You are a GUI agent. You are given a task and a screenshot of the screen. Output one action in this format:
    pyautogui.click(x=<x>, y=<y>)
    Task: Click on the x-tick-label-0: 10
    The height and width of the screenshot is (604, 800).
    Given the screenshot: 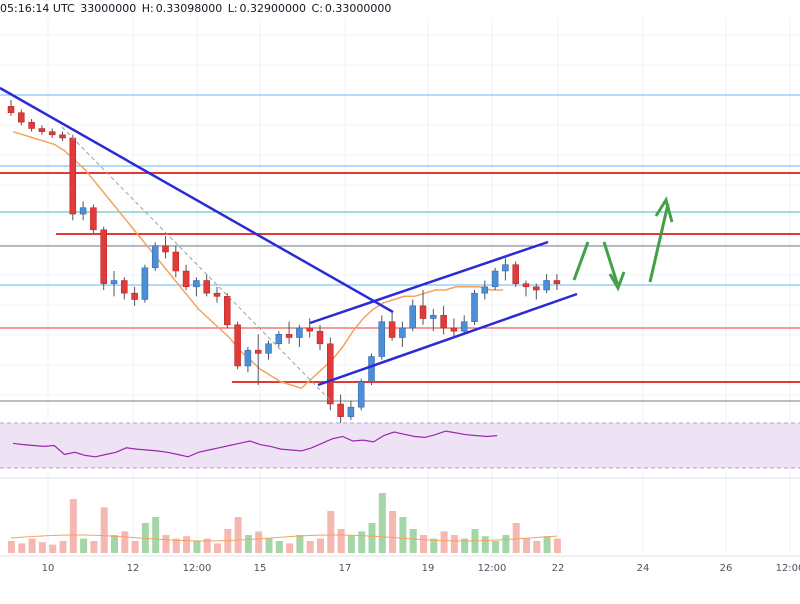 What is the action you would take?
    pyautogui.click(x=48, y=568)
    